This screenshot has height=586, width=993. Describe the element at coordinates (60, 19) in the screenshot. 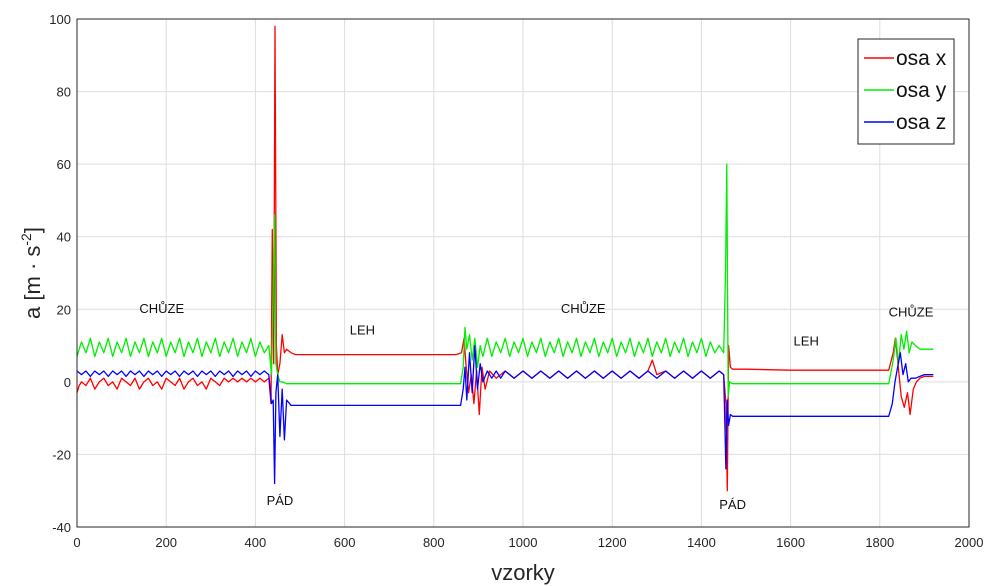

I see `y-tick-label: 100` at that location.